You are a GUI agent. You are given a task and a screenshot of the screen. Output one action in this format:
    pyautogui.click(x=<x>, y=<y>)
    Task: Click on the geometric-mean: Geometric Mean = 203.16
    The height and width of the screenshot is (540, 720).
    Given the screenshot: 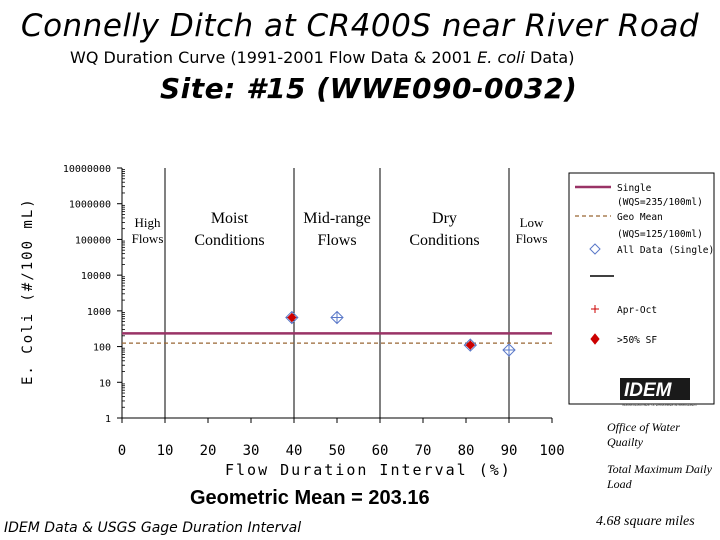 What is the action you would take?
    pyautogui.click(x=310, y=498)
    